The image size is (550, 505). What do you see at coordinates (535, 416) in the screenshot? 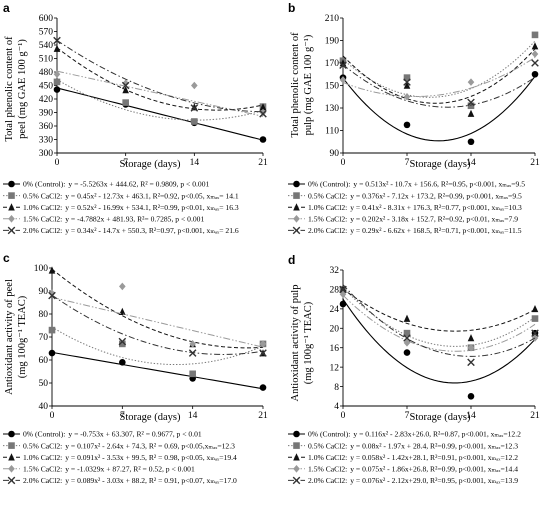
I see `panel-d-xtick-label: 21` at bounding box center [535, 416].